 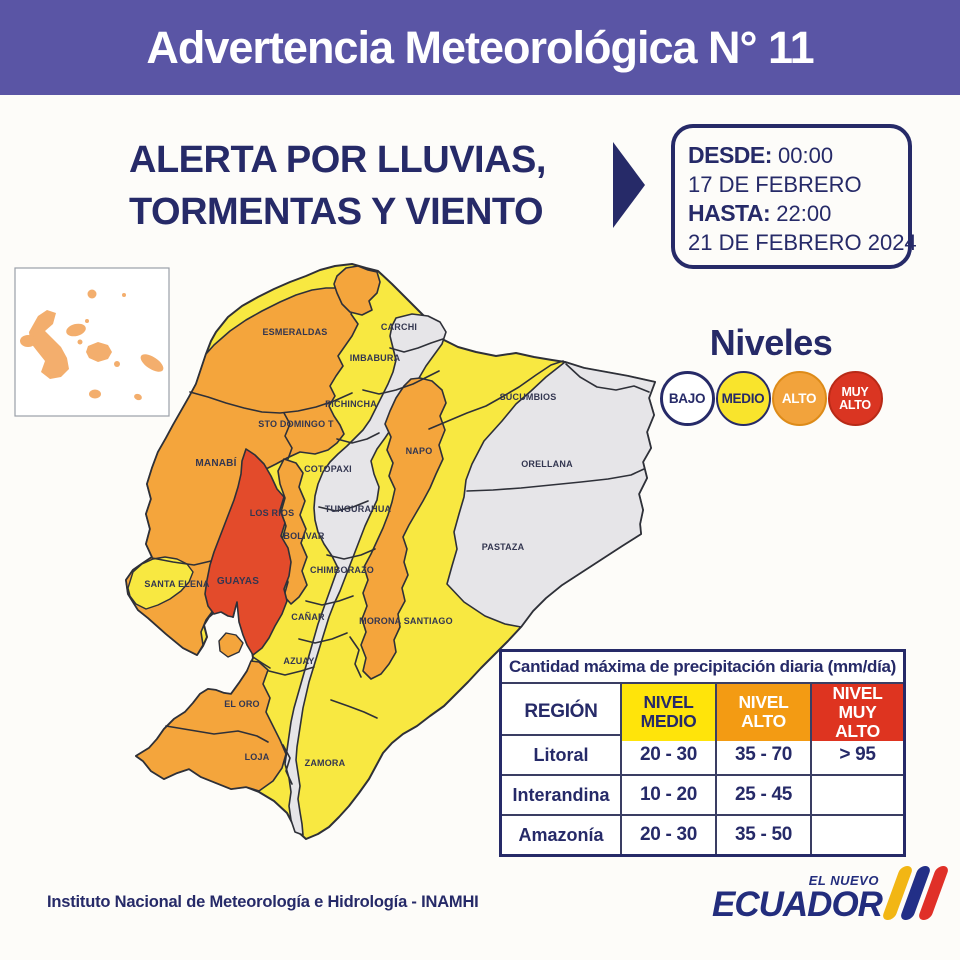 I want to click on province-label-guayas: GUAYAS, so click(x=238, y=581).